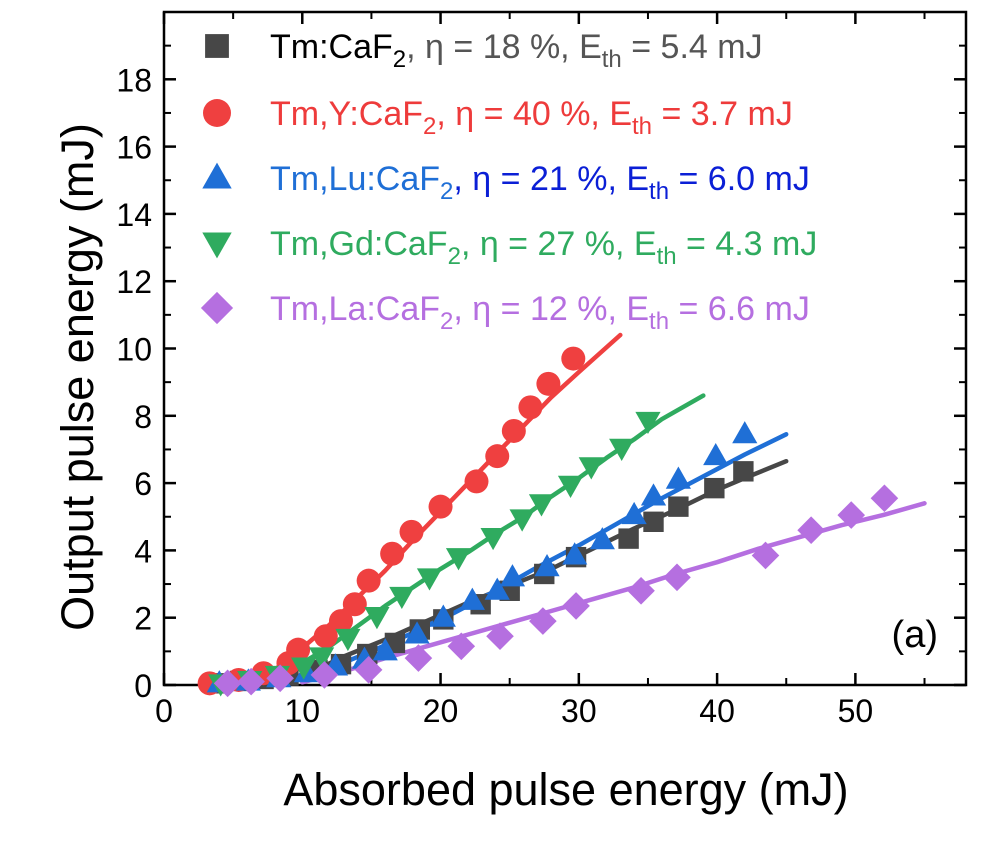  What do you see at coordinates (302, 711) in the screenshot?
I see `x-tick-label: 10` at bounding box center [302, 711].